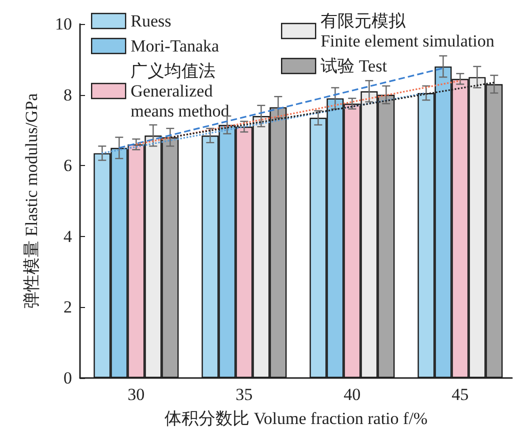  What do you see at coordinates (352, 394) in the screenshot?
I see `x-tick-label: 40` at bounding box center [352, 394].